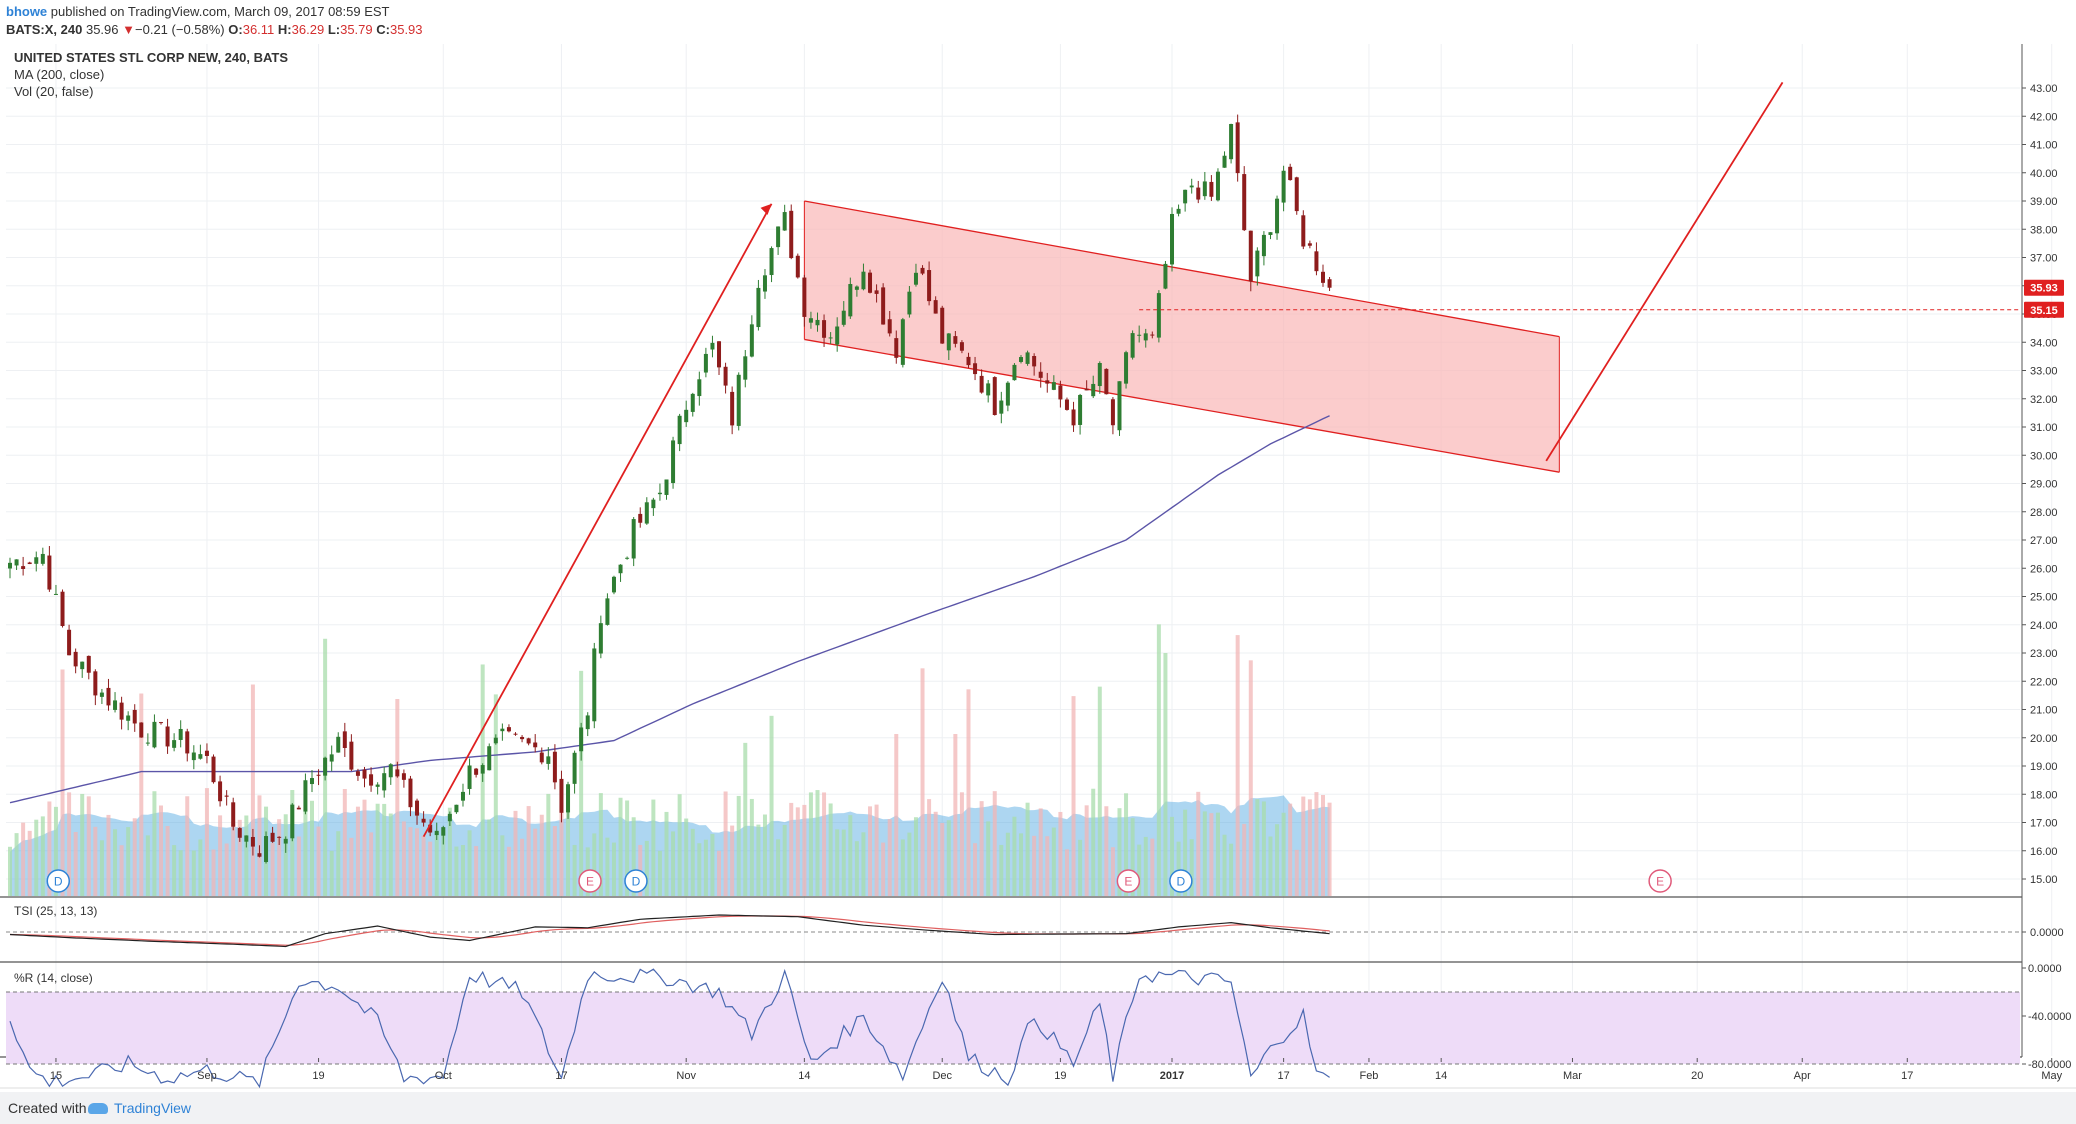 This screenshot has height=1124, width=2076. What do you see at coordinates (139, 1108) in the screenshot?
I see `tradingview-logo: TradingView` at bounding box center [139, 1108].